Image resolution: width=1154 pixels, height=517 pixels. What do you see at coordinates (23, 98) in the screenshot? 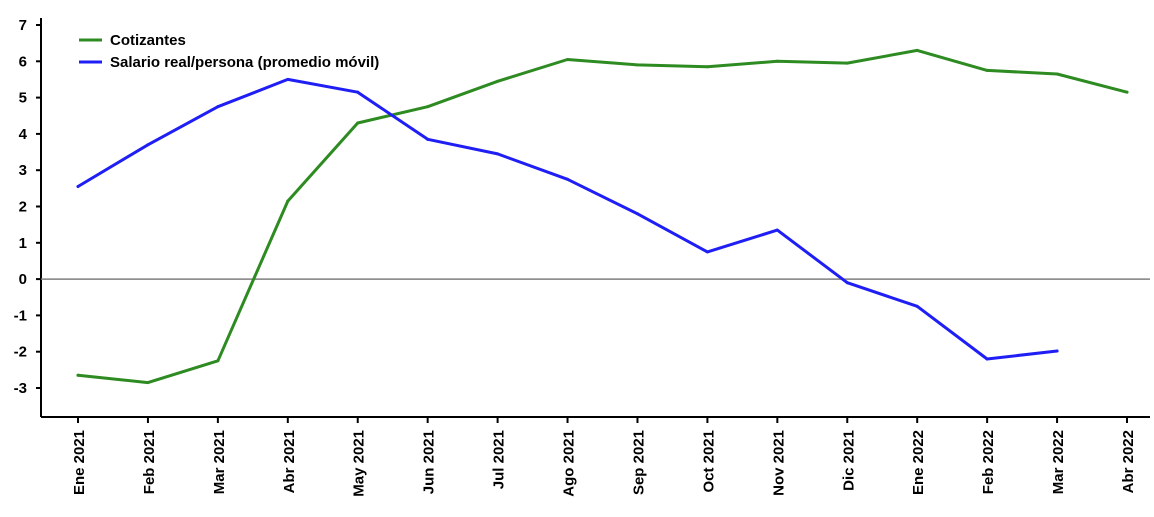
I see `y-tick-label: 5` at bounding box center [23, 98].